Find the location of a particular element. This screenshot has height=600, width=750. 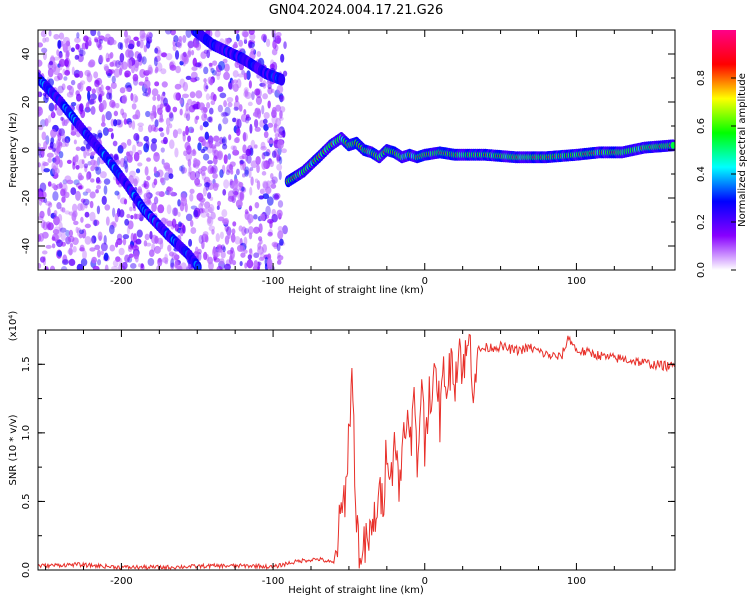

y-tick-label: -20 is located at coordinates (26, 198).